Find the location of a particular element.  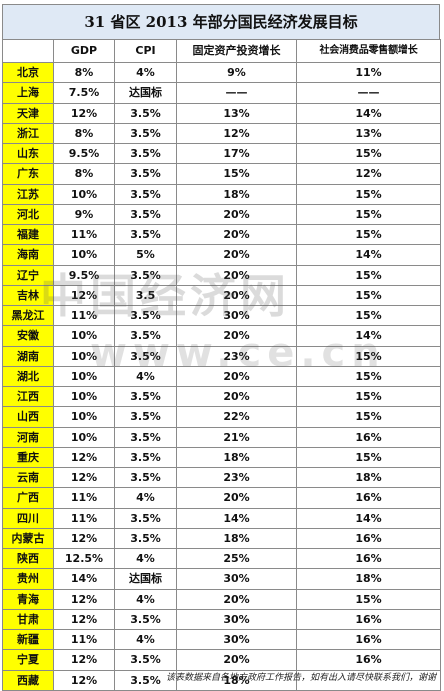

cpi-cell: 5% is located at coordinates (145, 255).